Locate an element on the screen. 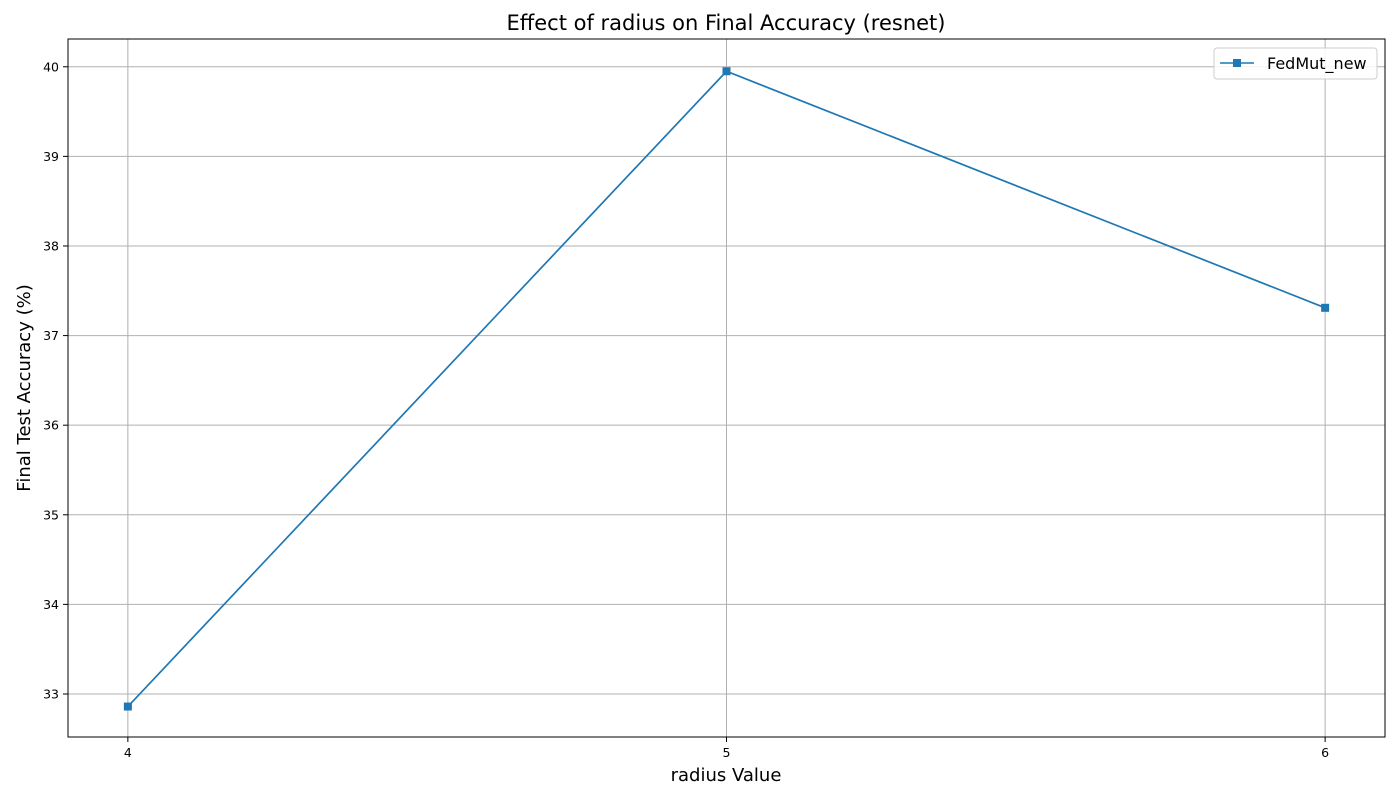  x-axis-label: radius Value is located at coordinates (726, 775).